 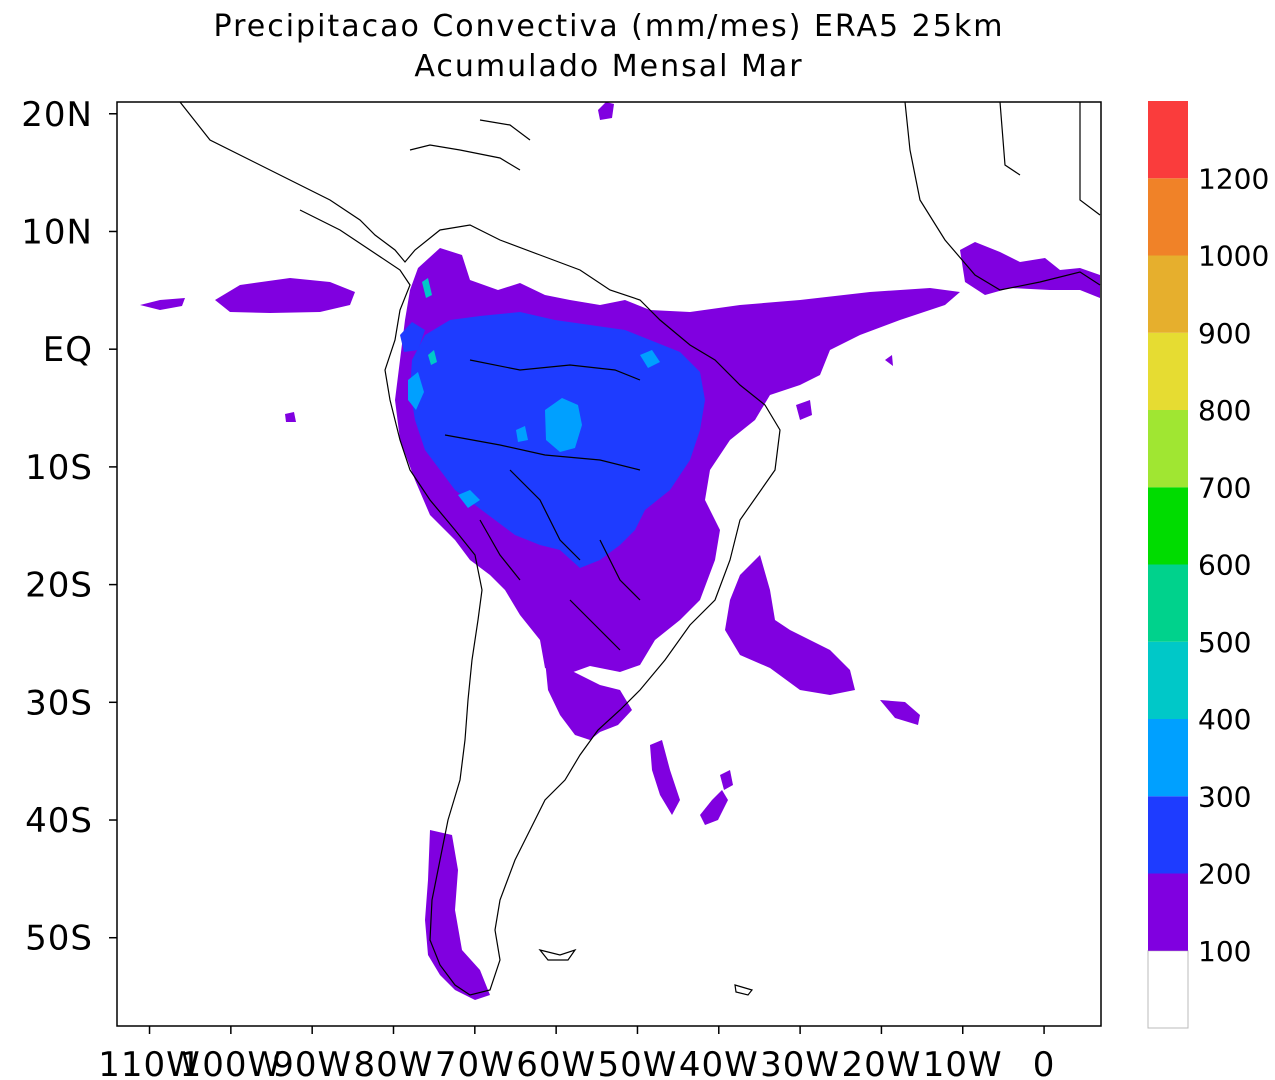 I want to click on lon-tick-label: 100W, so click(x=231, y=1062).